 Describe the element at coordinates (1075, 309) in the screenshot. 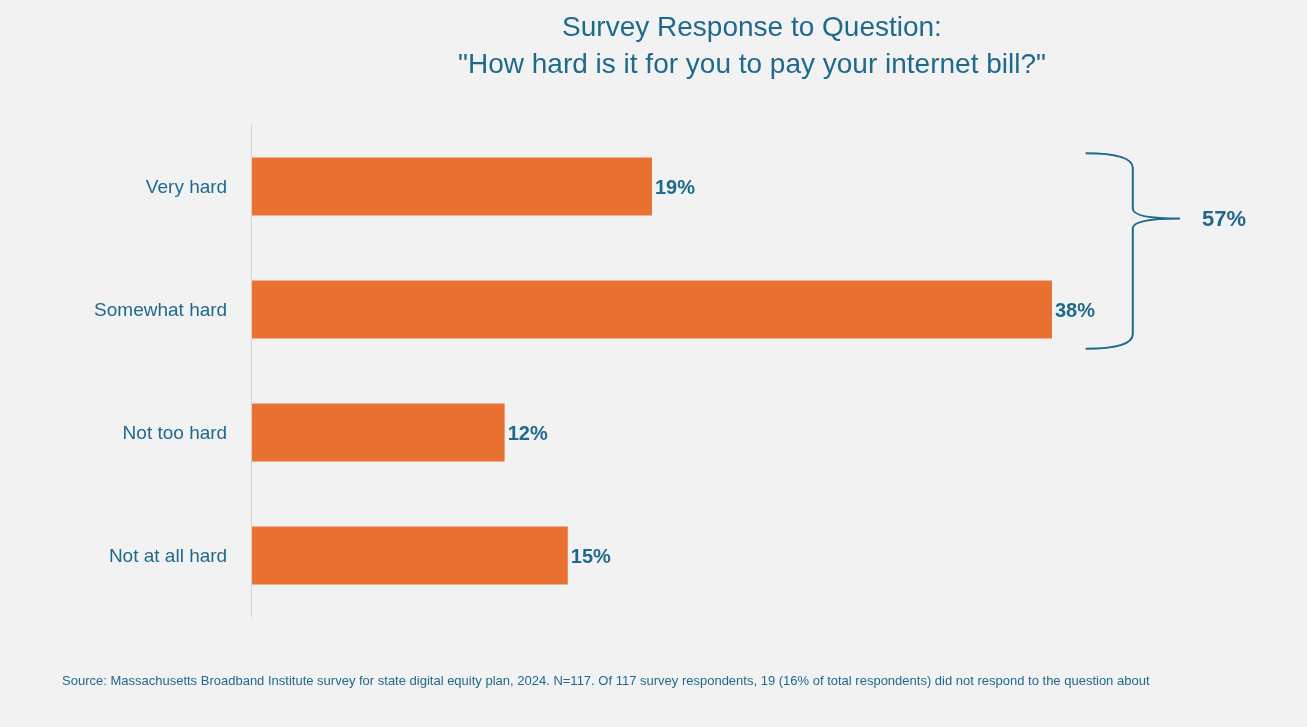

I see `data-label: 38%` at that location.